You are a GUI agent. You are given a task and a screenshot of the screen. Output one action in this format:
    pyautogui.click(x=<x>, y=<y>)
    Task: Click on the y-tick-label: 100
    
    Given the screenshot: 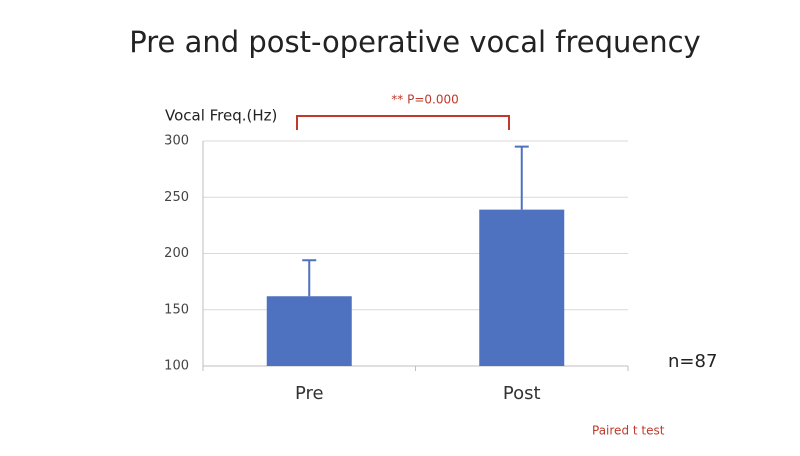 What is the action you would take?
    pyautogui.click(x=176, y=366)
    